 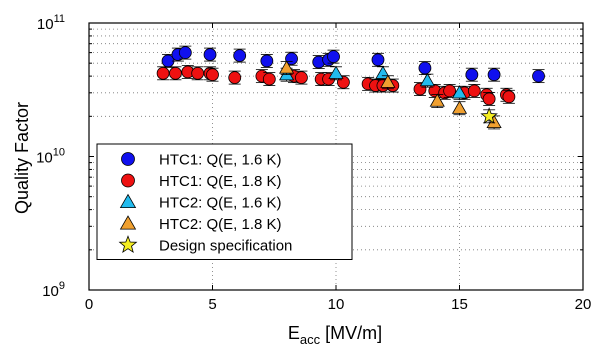 I want to click on legend-item: Design specification, so click(x=205, y=245).